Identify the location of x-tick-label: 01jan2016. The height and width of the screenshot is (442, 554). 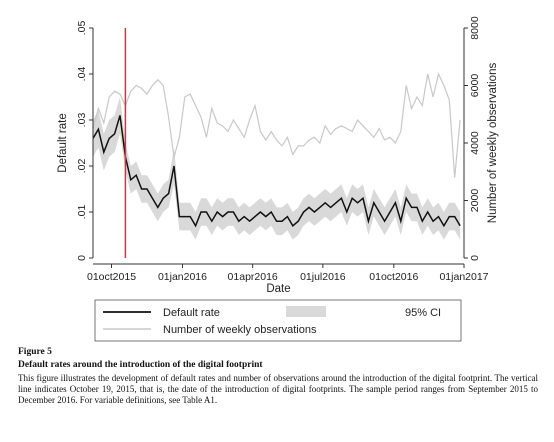
(182, 277).